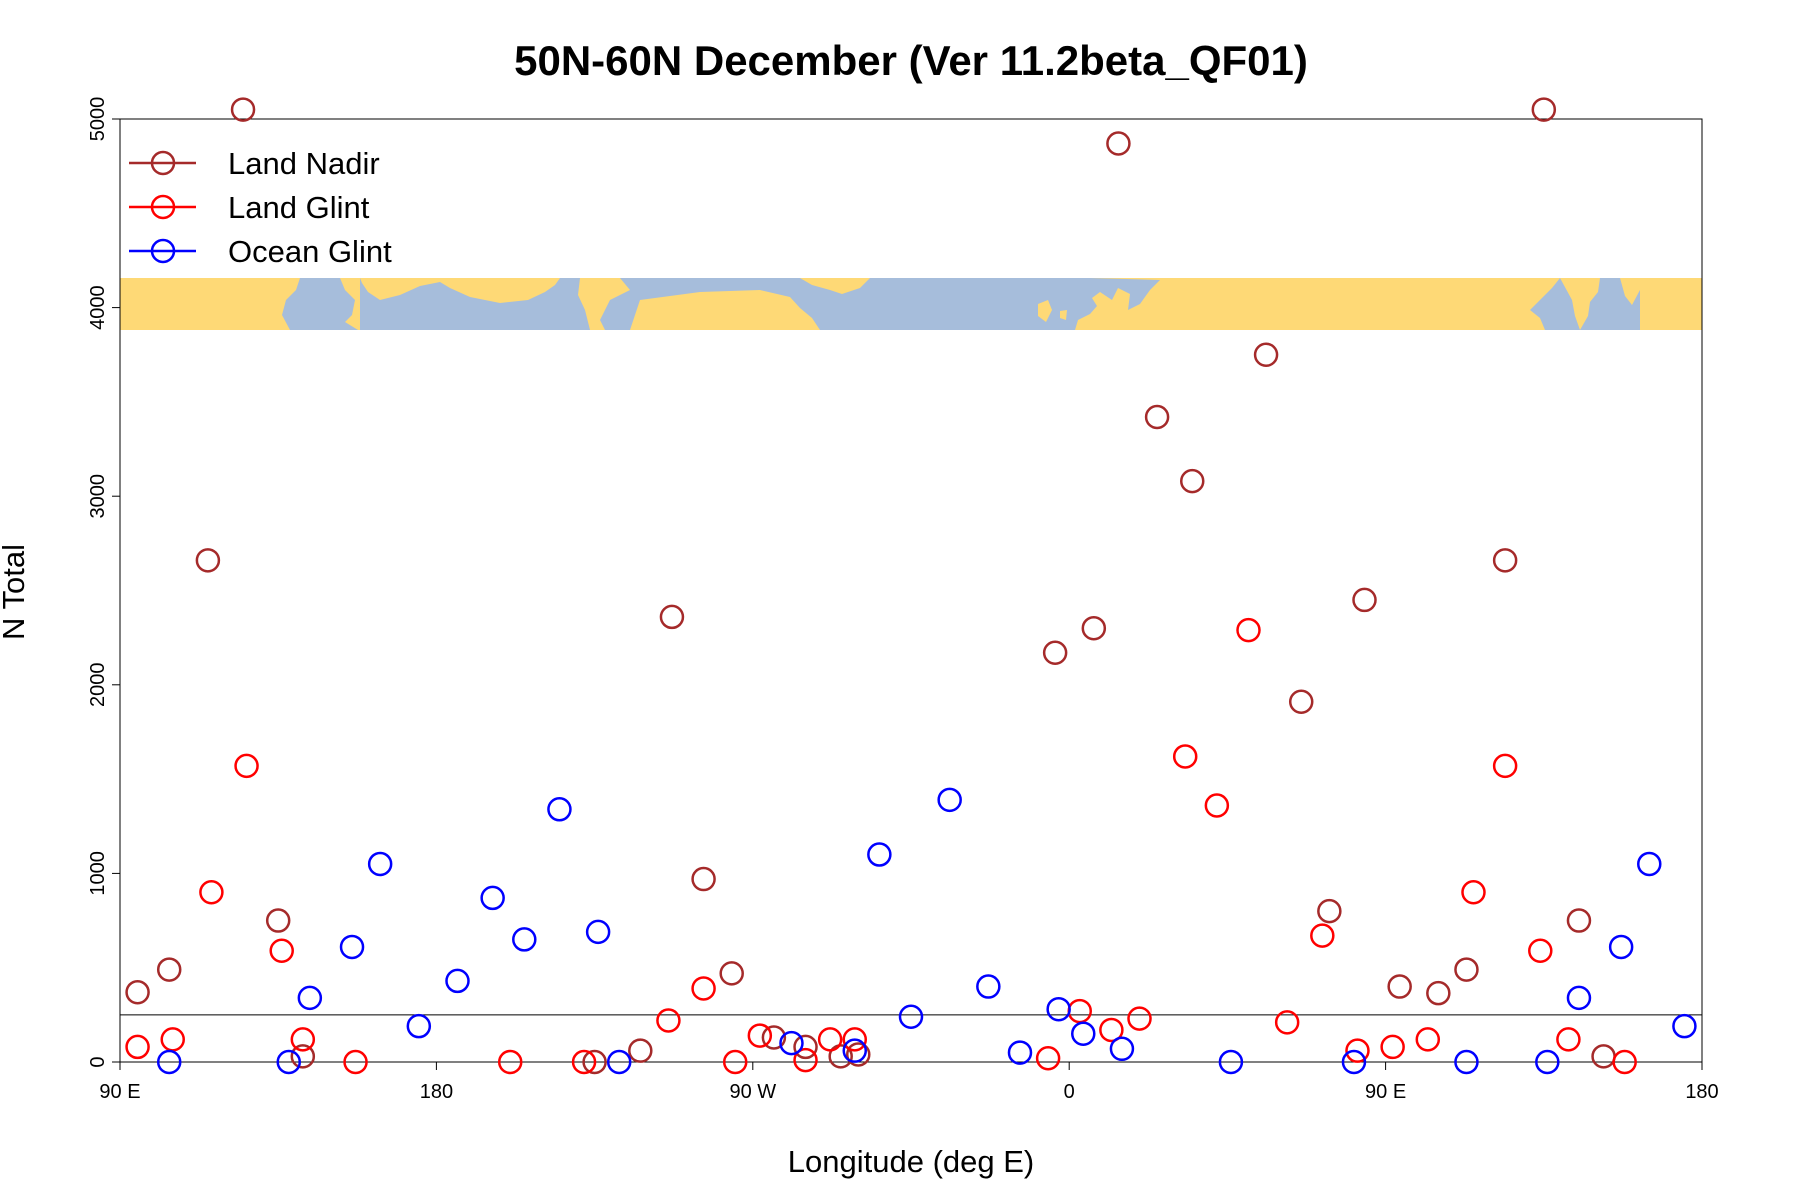  What do you see at coordinates (98, 119) in the screenshot?
I see `y-tick-label: 5000` at bounding box center [98, 119].